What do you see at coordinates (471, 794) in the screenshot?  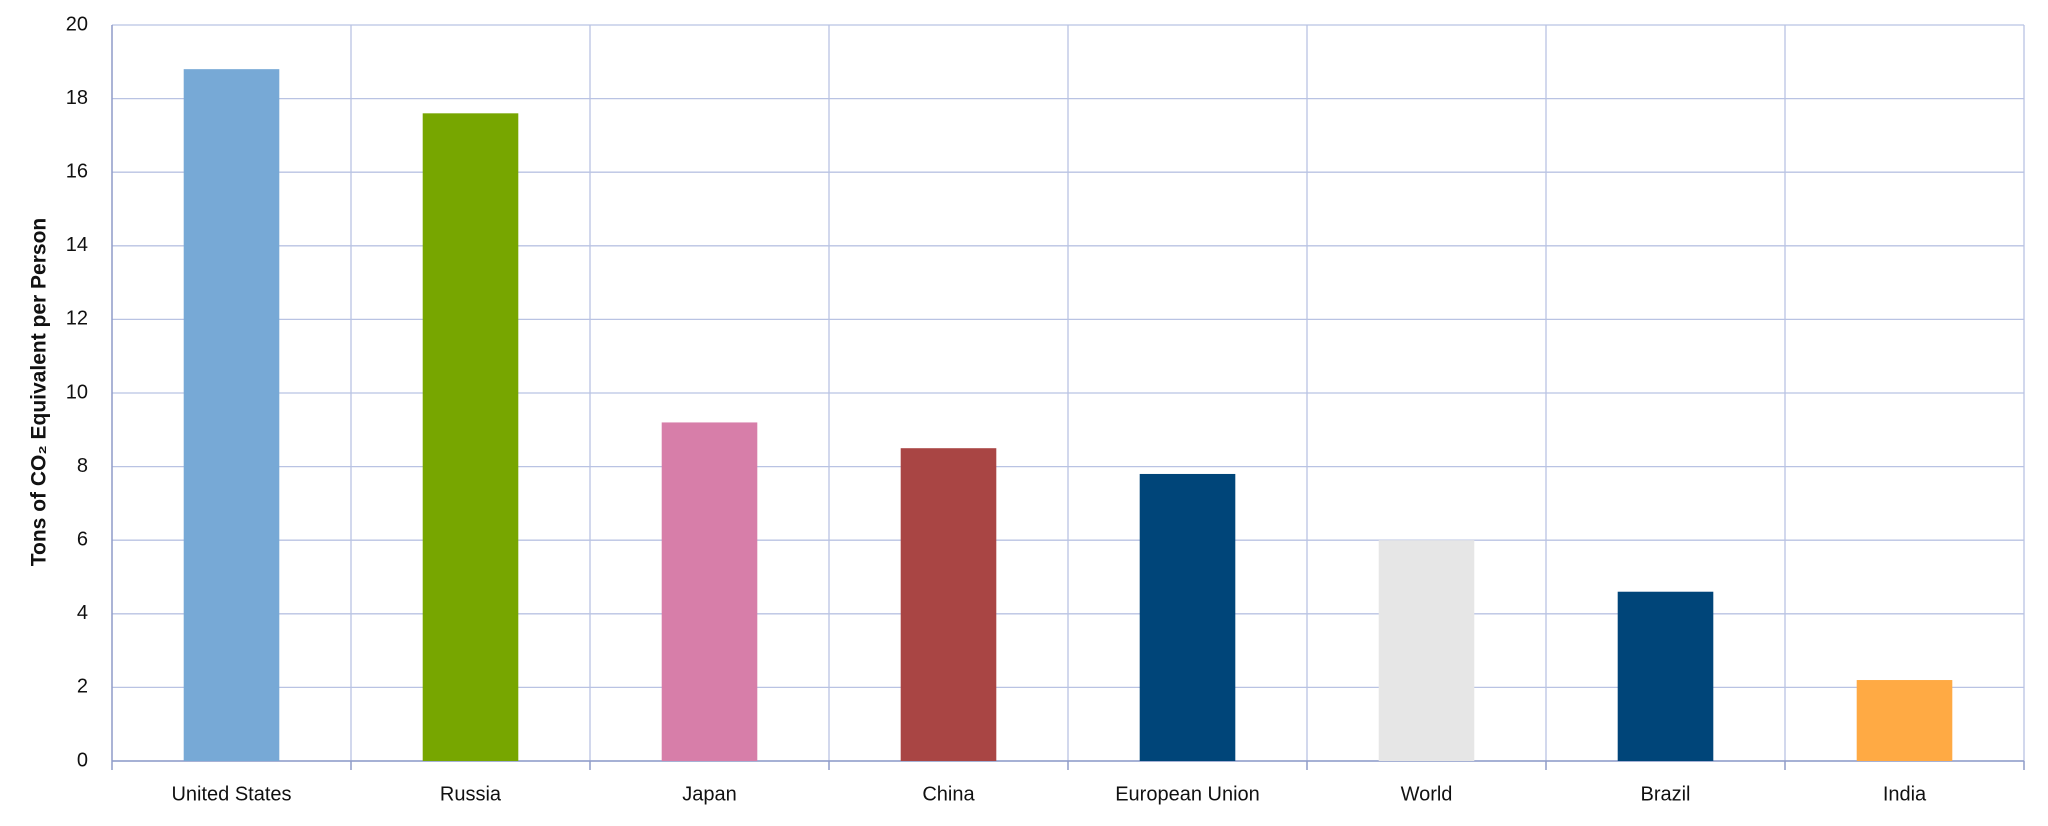 I see `x-tick-label: Russia` at bounding box center [471, 794].